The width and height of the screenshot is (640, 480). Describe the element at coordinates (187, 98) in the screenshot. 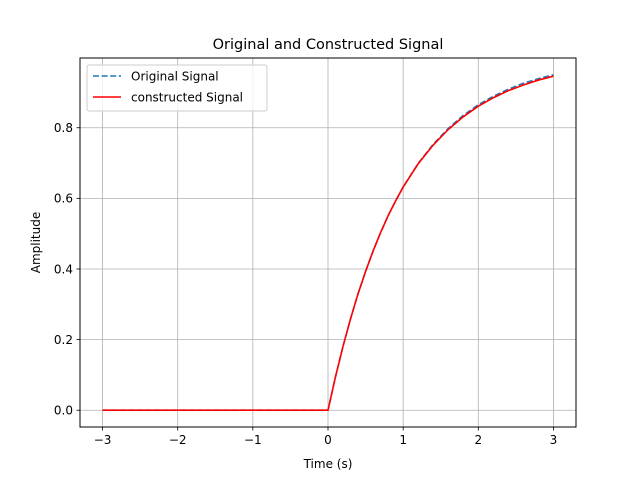

I see `legend-label-constructed-signal: constructed Signal` at that location.